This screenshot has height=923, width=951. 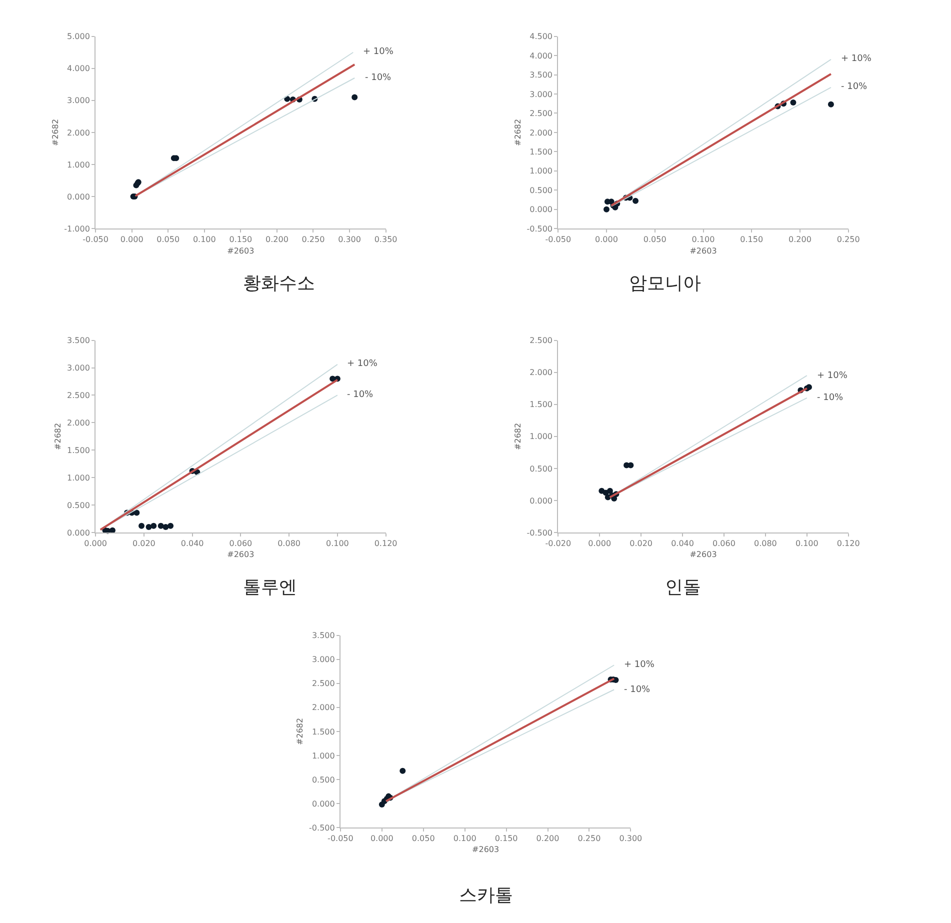 What do you see at coordinates (78, 37) in the screenshot?
I see `y-tick-label: 5.000` at bounding box center [78, 37].